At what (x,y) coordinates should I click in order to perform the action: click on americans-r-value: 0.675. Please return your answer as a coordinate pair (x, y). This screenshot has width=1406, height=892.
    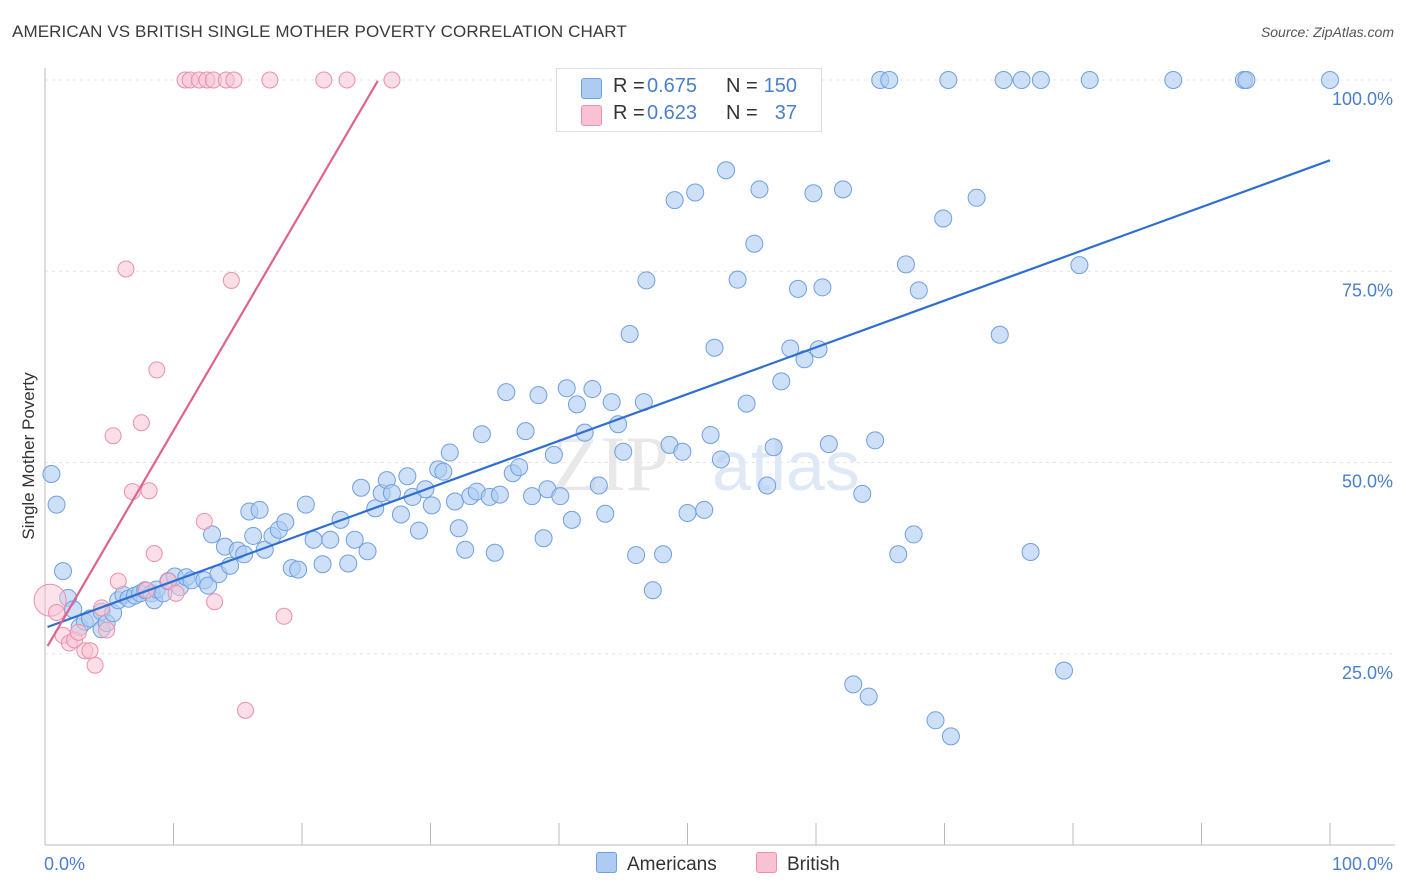
    Looking at the image, I should click on (672, 86).